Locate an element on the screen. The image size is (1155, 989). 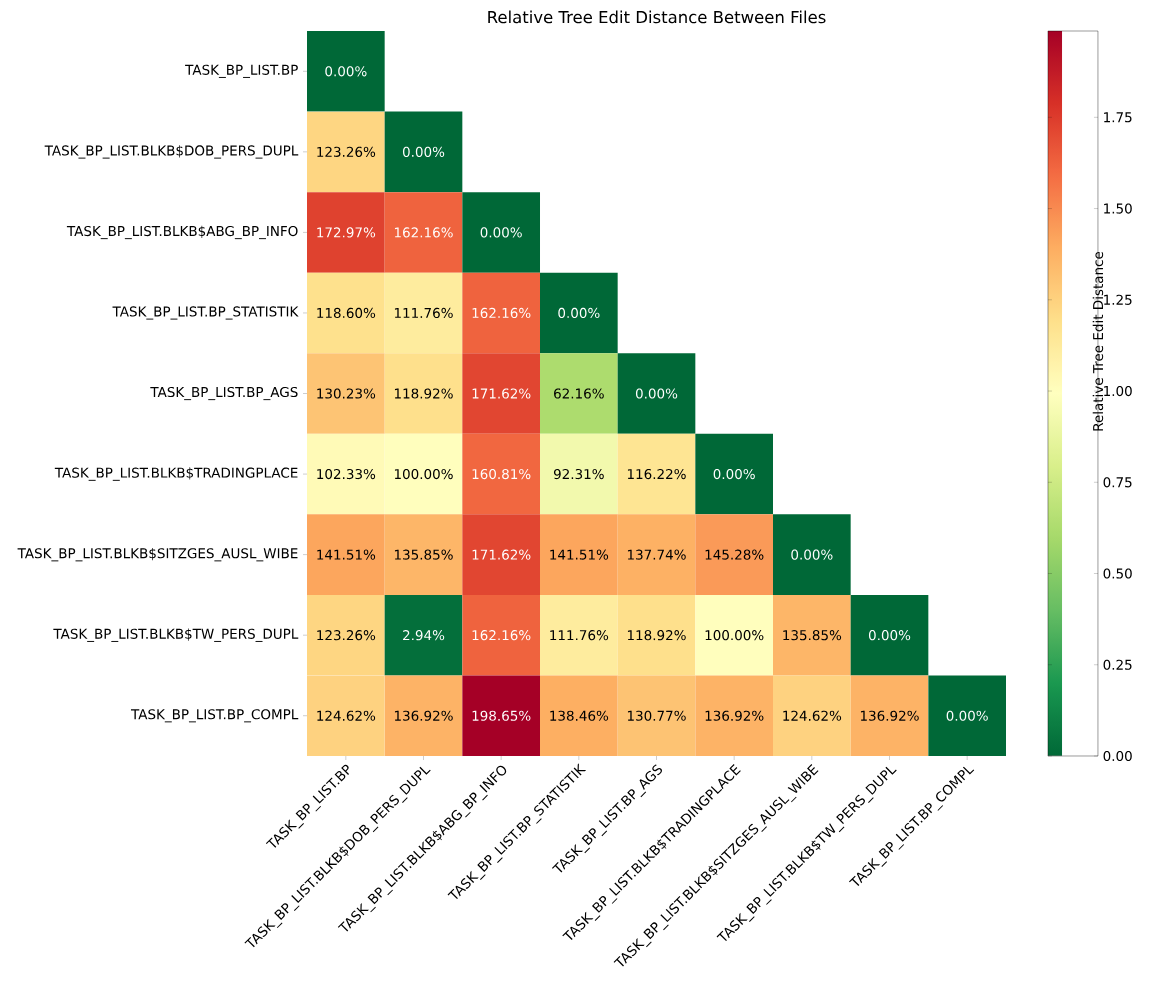
y-tick-label: TASK_BP_LIST.BP_STATISTIK is located at coordinates (205, 313).